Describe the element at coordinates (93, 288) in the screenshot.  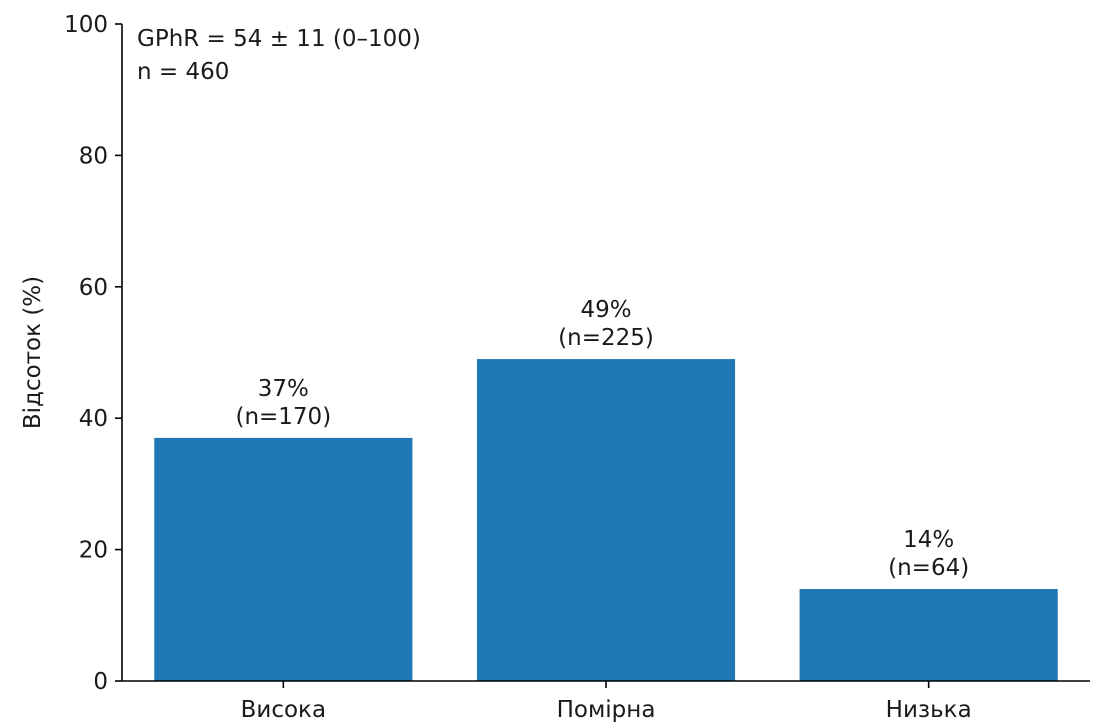
I see `y-tick-label: 60` at that location.